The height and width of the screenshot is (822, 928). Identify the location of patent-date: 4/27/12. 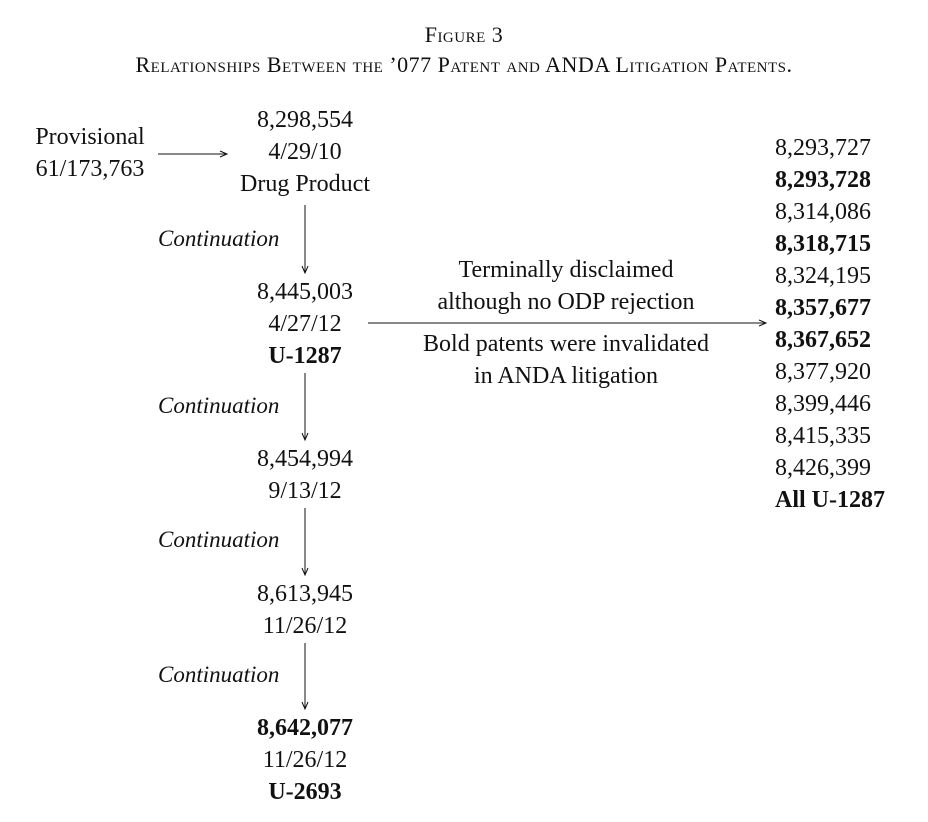
(305, 324).